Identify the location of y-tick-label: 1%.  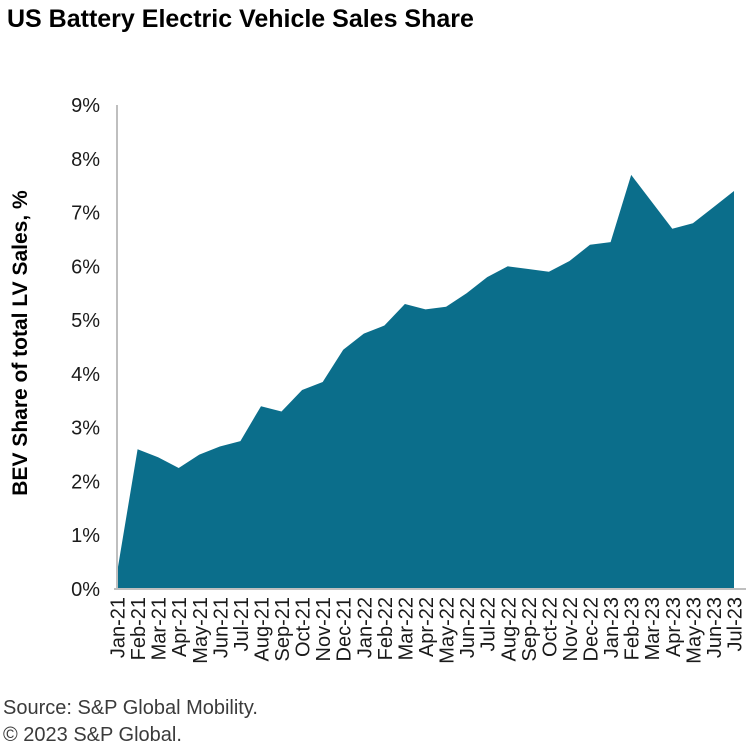
(85, 536).